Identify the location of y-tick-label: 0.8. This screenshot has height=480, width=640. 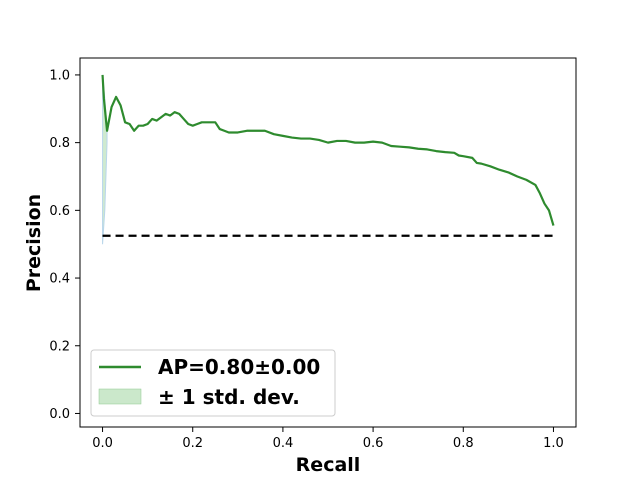
(59, 143).